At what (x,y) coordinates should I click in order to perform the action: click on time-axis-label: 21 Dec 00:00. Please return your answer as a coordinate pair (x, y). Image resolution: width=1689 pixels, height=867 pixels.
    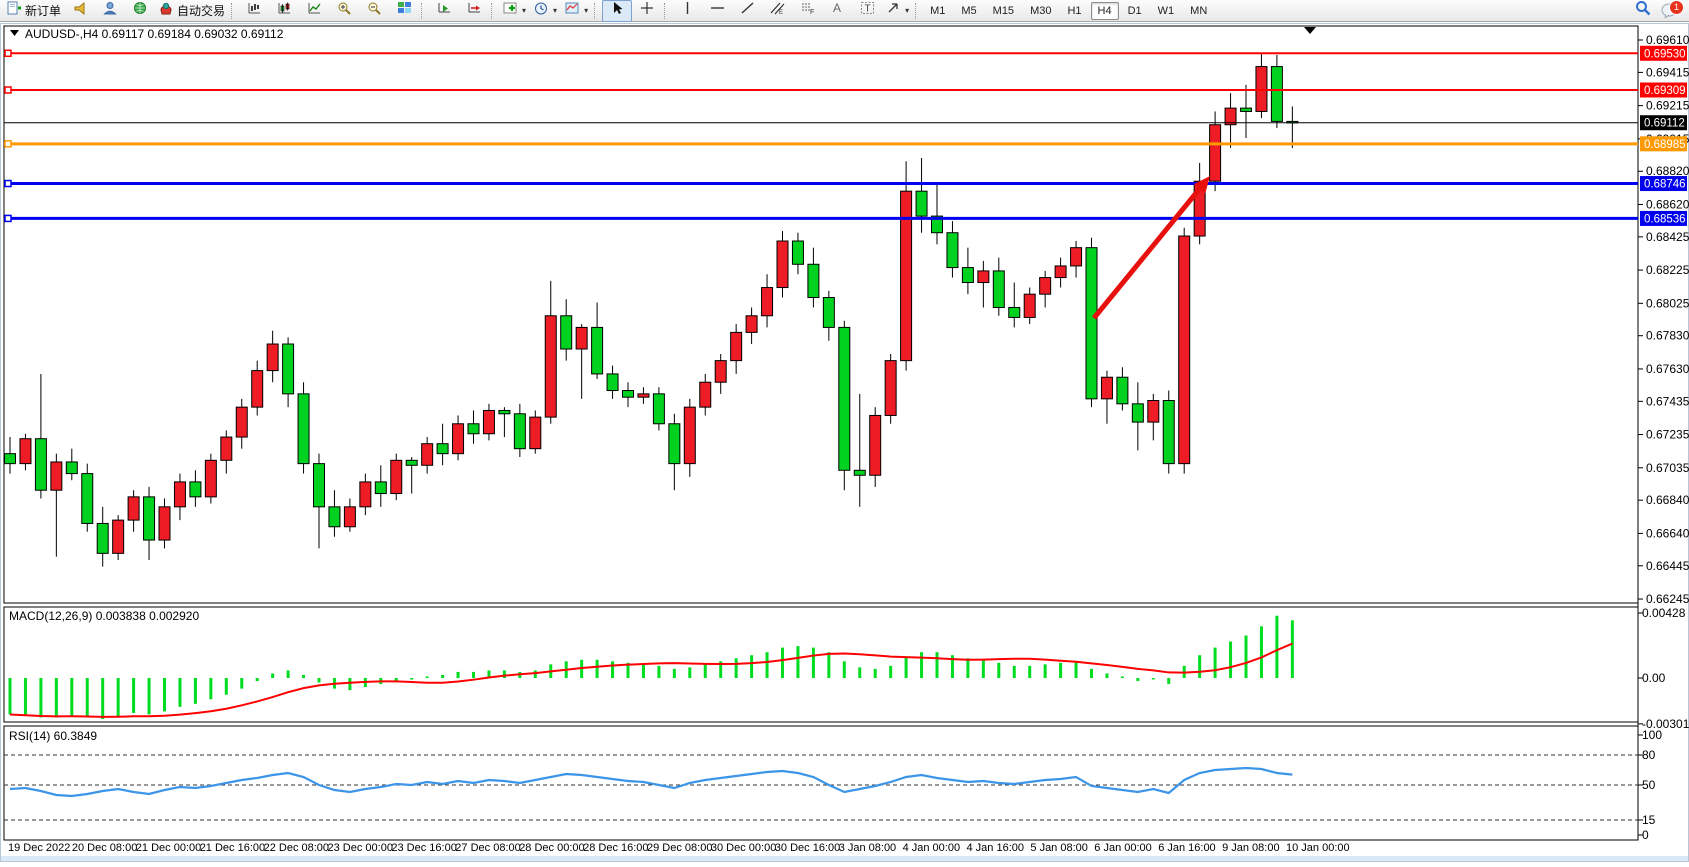
    Looking at the image, I should click on (168, 848).